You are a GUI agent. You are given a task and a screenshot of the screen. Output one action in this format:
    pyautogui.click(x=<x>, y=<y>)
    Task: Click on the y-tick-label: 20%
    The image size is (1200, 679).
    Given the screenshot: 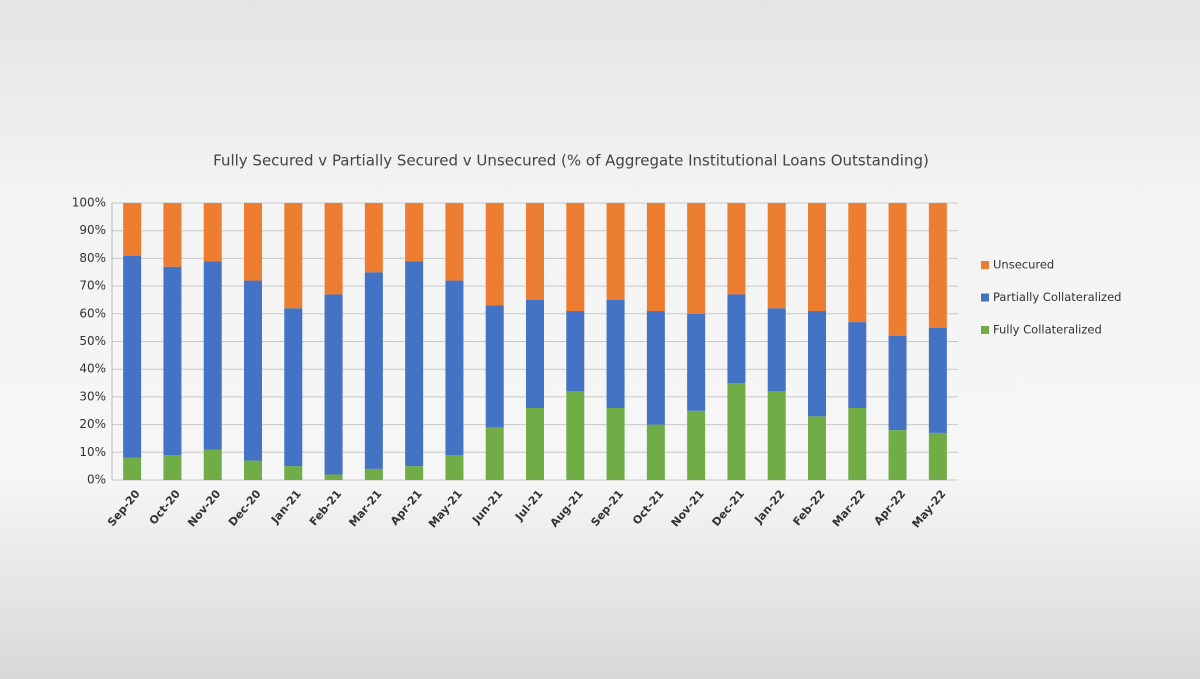 What is the action you would take?
    pyautogui.click(x=92, y=424)
    